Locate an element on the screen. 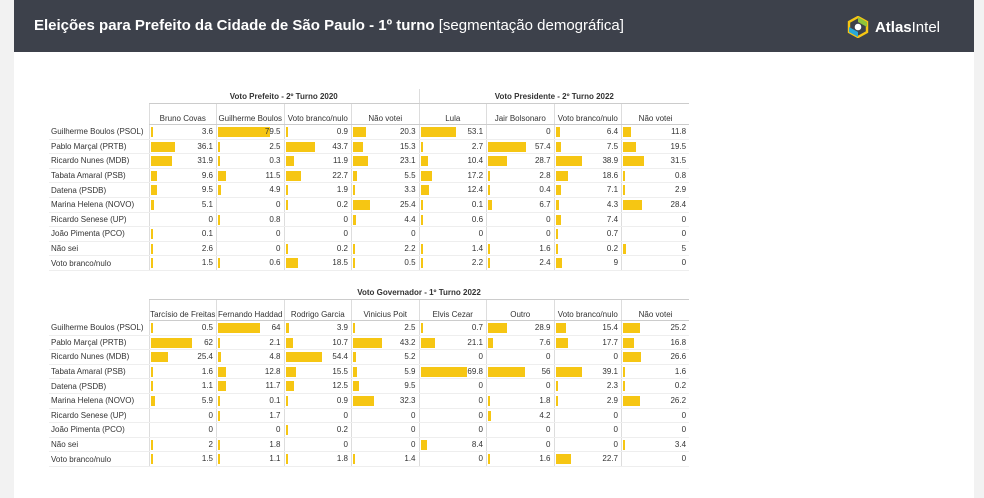 This screenshot has width=984, height=498. cell-value: 0.3 is located at coordinates (275, 161).